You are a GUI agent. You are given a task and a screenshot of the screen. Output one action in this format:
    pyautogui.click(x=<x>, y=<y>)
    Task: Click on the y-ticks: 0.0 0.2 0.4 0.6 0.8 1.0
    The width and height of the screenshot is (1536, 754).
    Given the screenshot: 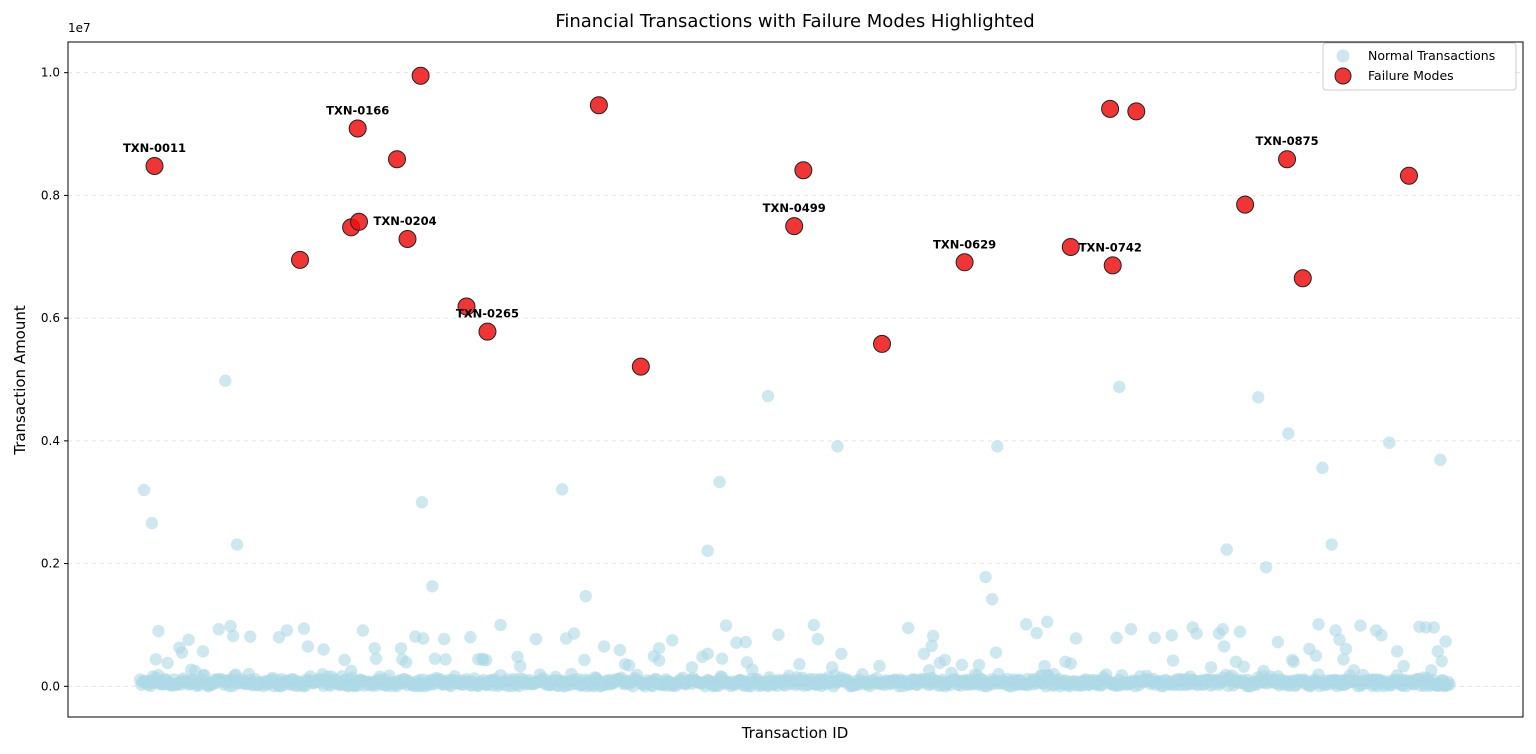 What is the action you would take?
    pyautogui.click(x=54, y=379)
    